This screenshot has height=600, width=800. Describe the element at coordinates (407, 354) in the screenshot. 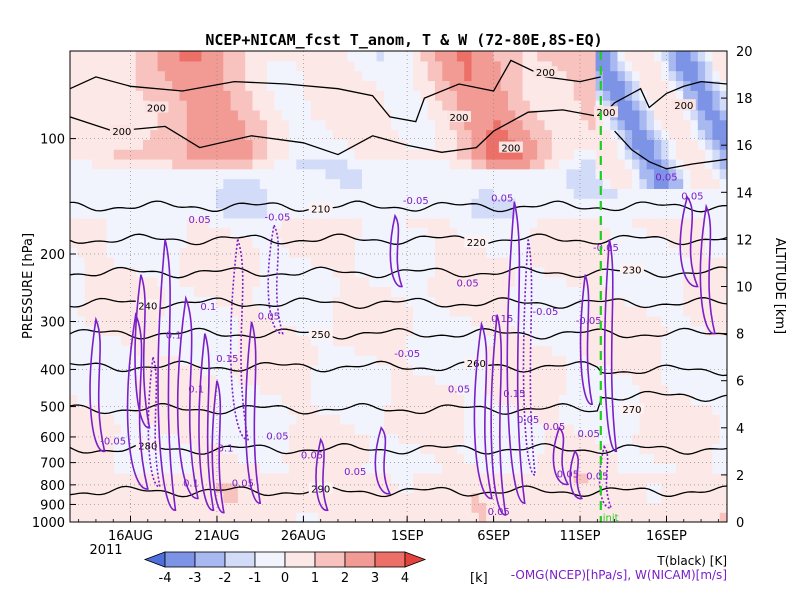

I see `w-contour-label: -0.05` at that location.